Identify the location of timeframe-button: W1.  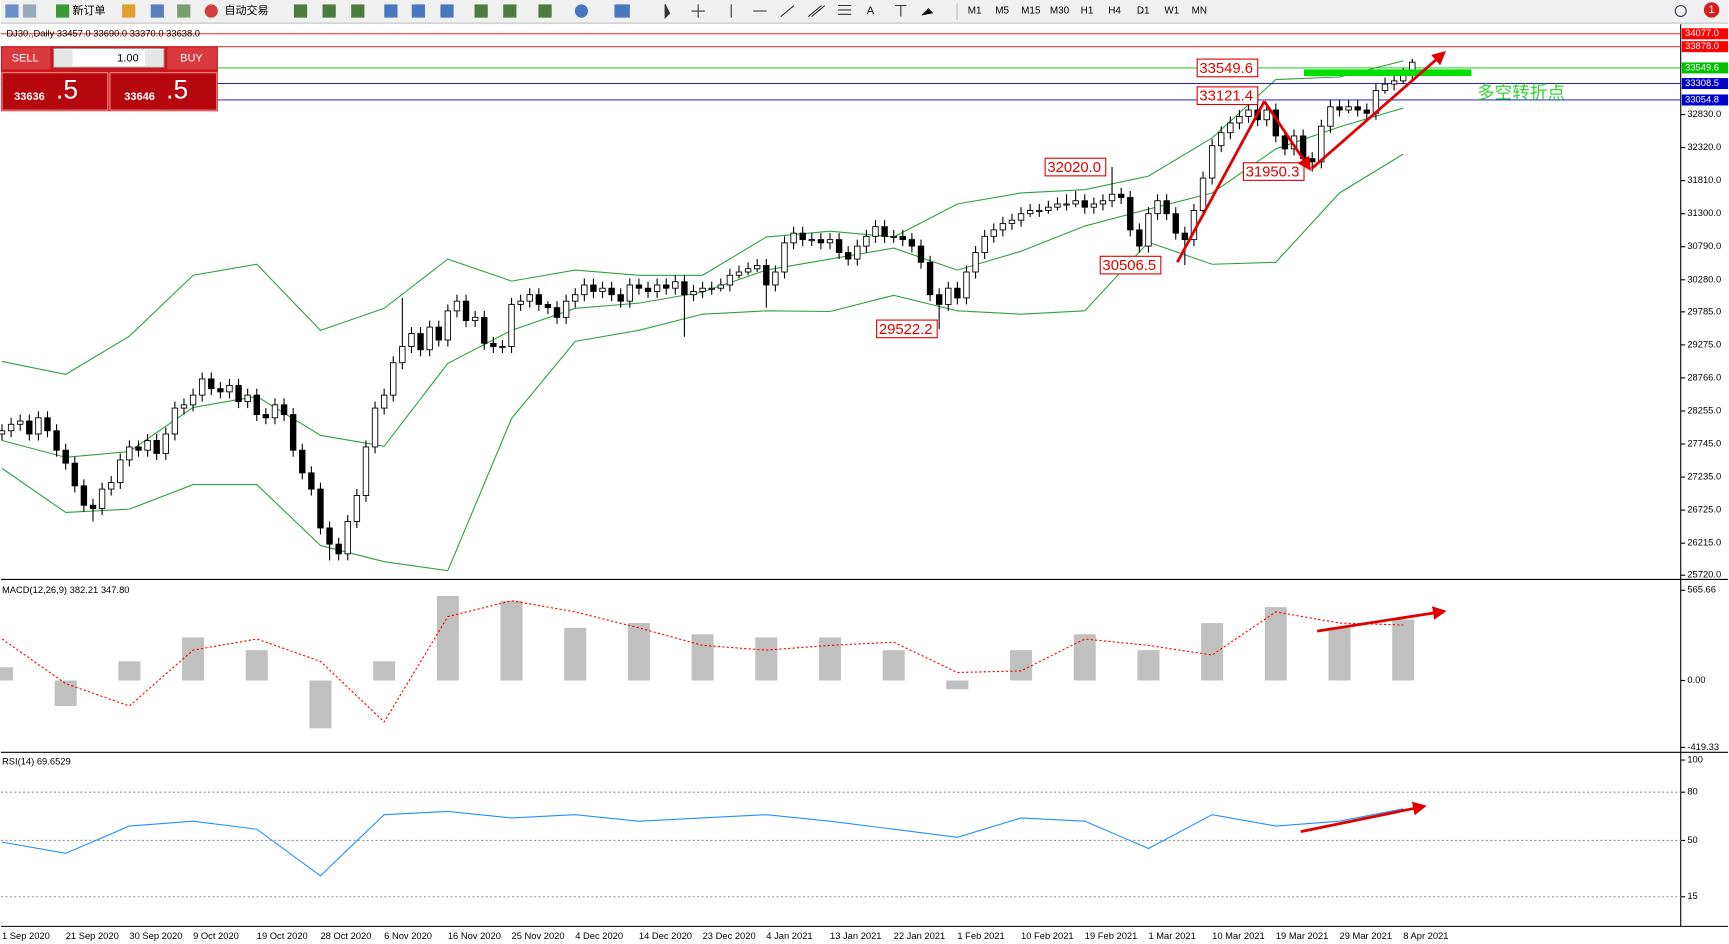
(1171, 11).